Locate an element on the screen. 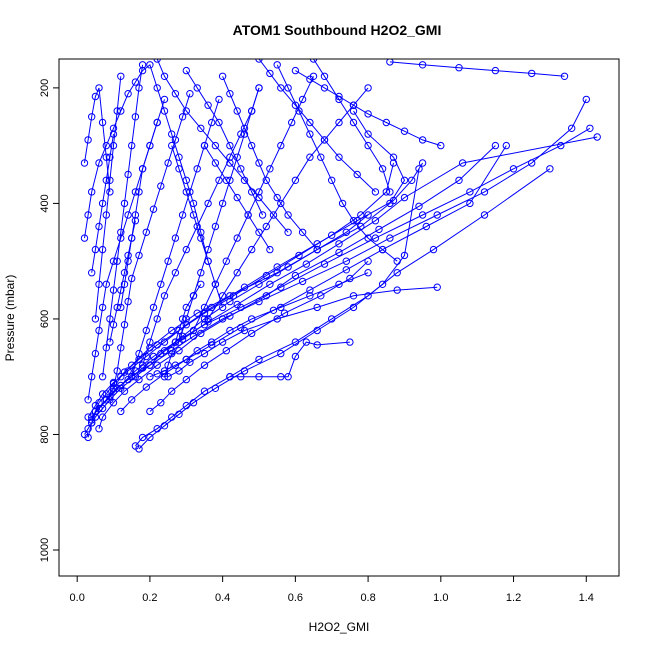 This screenshot has height=650, width=650. x-axis: 0.0 0.2 0.4 0.6 0.8 1.0 1.2 1.4 is located at coordinates (332, 590).